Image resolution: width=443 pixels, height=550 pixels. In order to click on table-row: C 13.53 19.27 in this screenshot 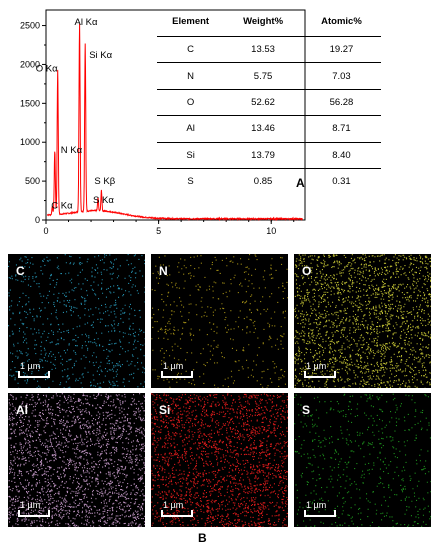, I will do `click(269, 50)`.